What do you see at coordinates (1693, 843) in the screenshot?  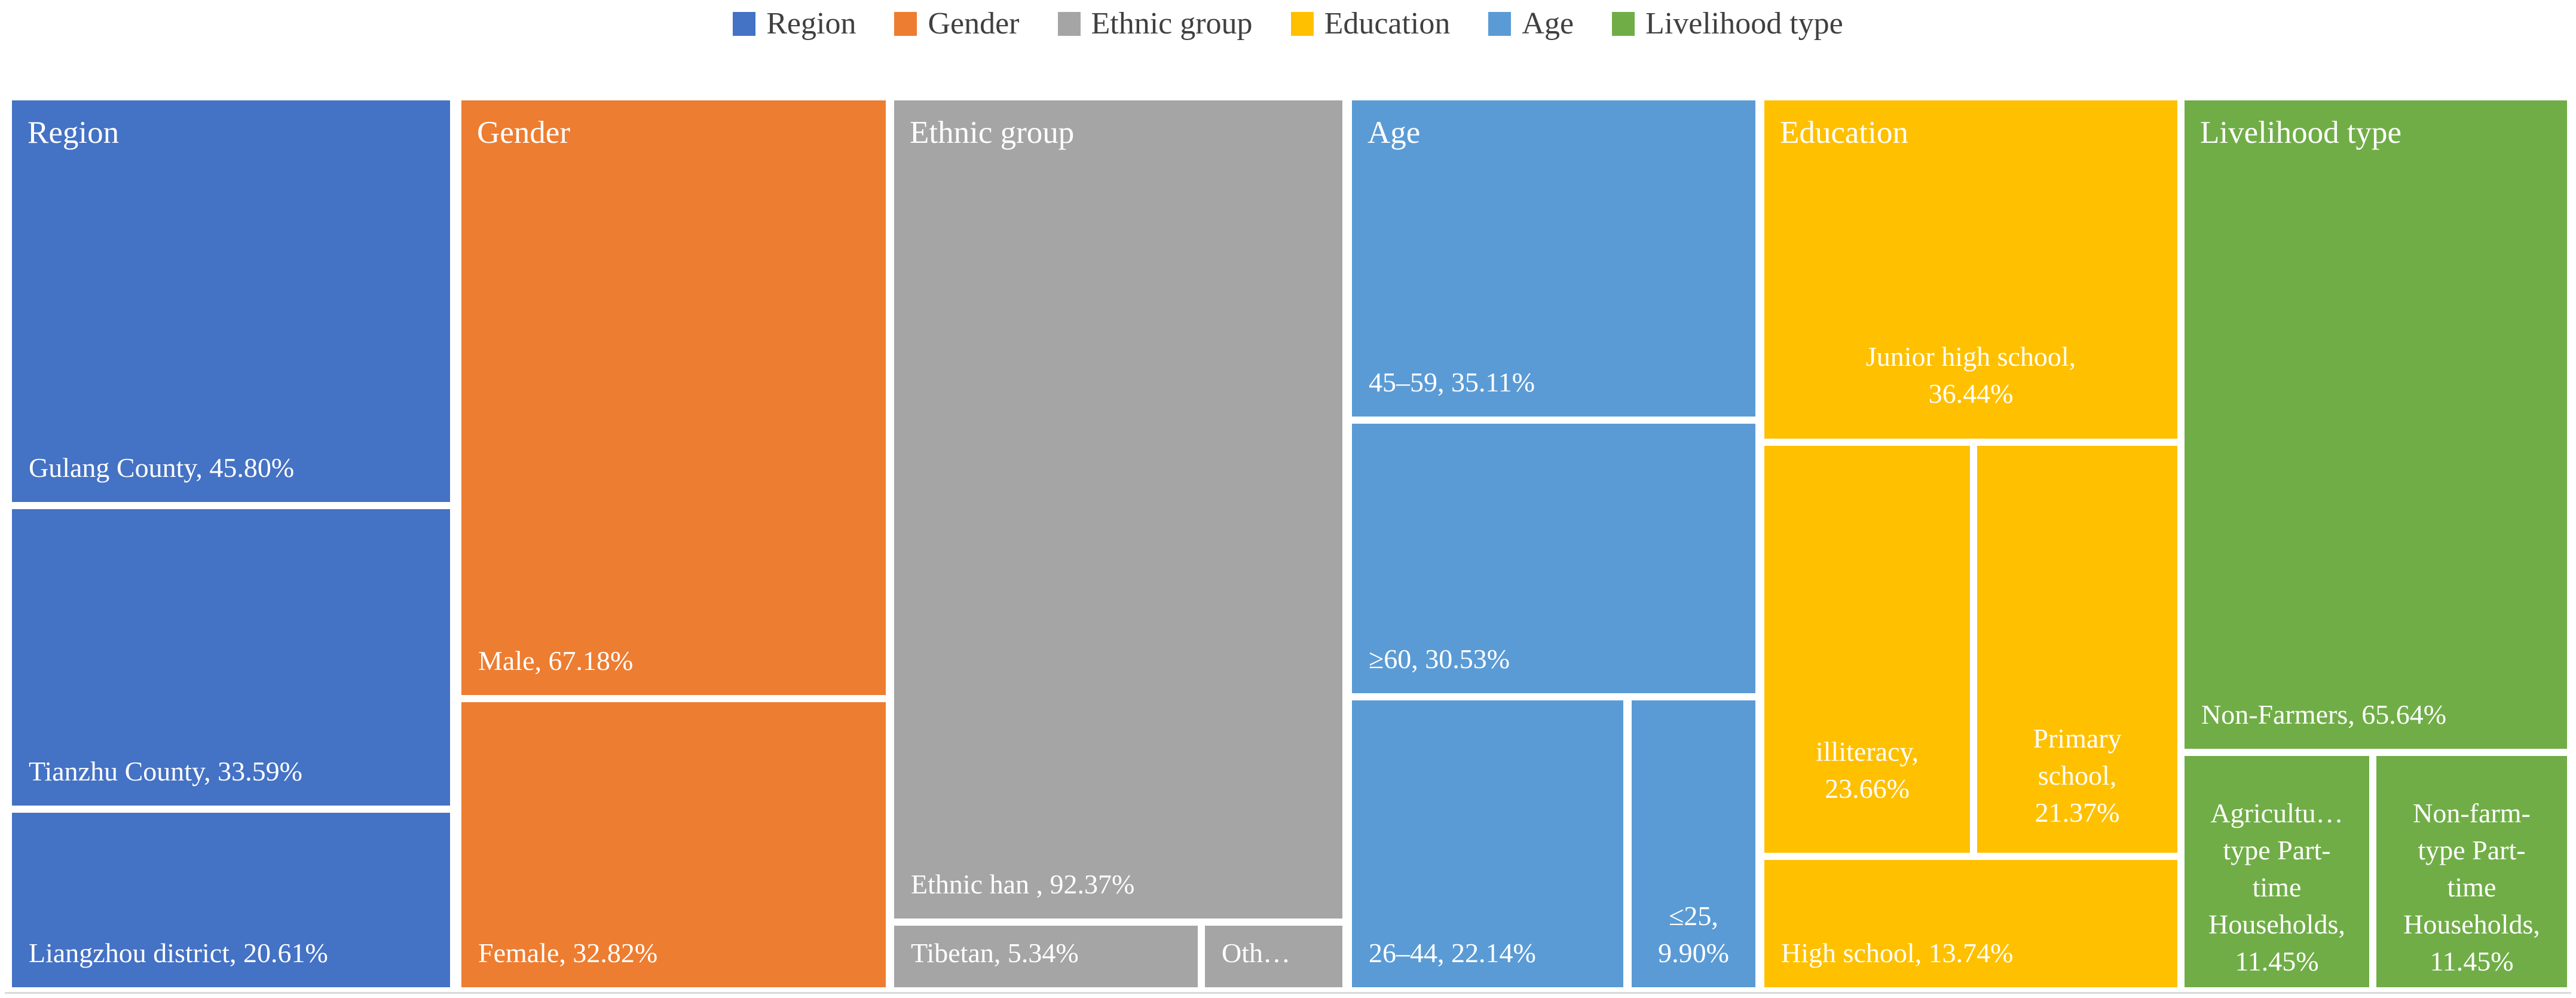 I see `tile-age-25-minus: ≤25, 9.90%` at bounding box center [1693, 843].